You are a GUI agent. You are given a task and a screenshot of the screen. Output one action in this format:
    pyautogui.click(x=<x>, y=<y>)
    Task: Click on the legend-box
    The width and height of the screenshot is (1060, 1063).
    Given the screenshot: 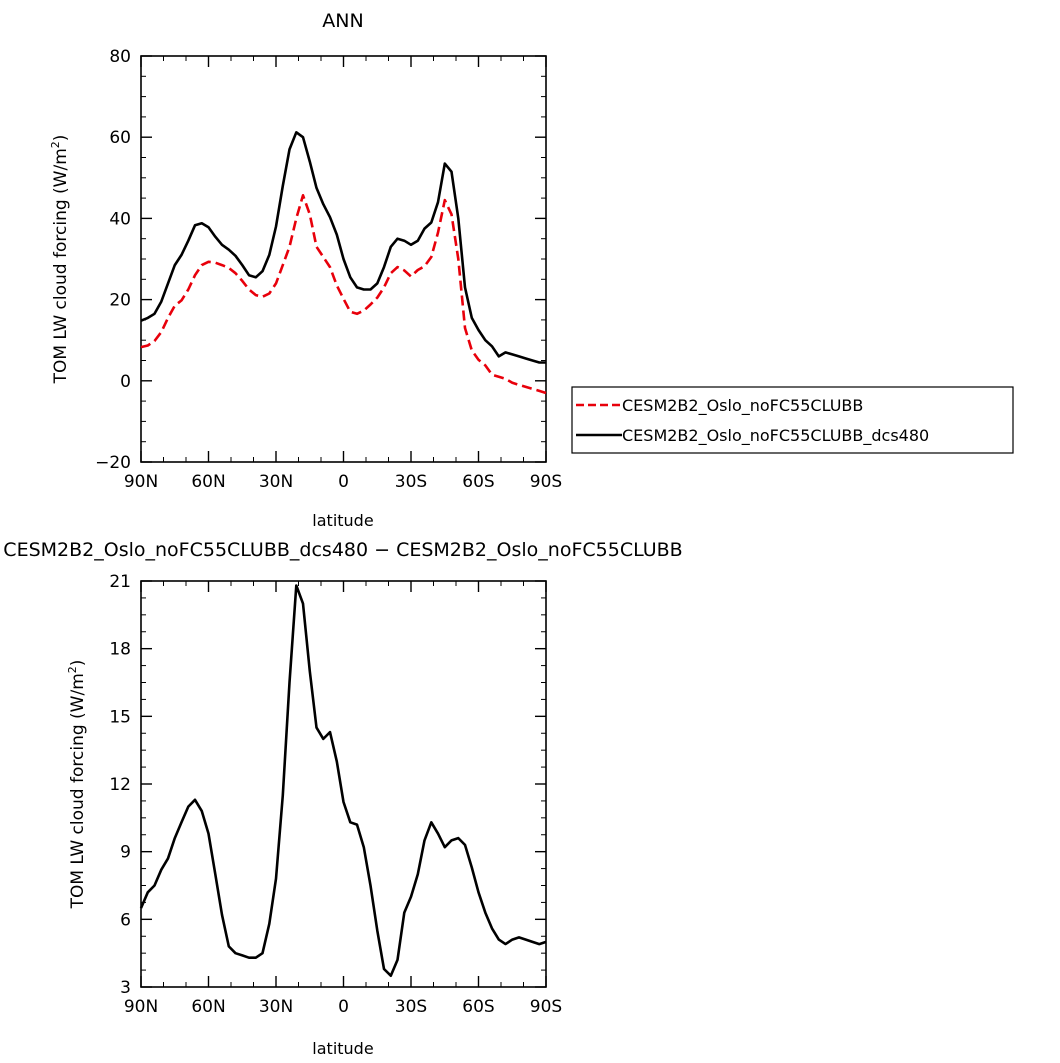 What is the action you would take?
    pyautogui.click(x=792, y=420)
    